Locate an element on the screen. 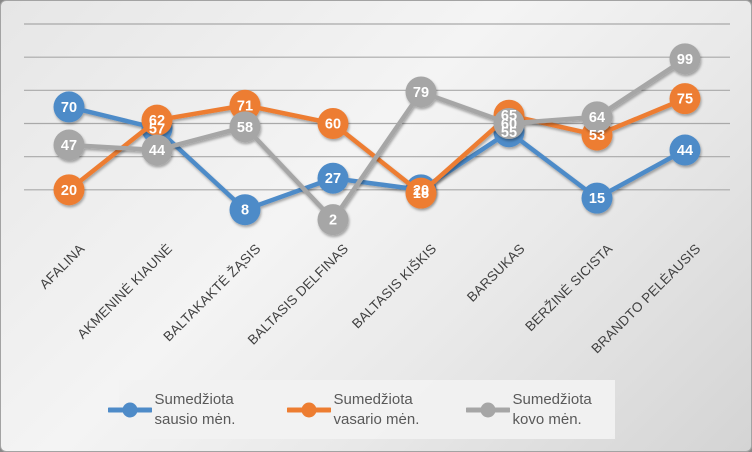  data-label: 99 is located at coordinates (685, 60).